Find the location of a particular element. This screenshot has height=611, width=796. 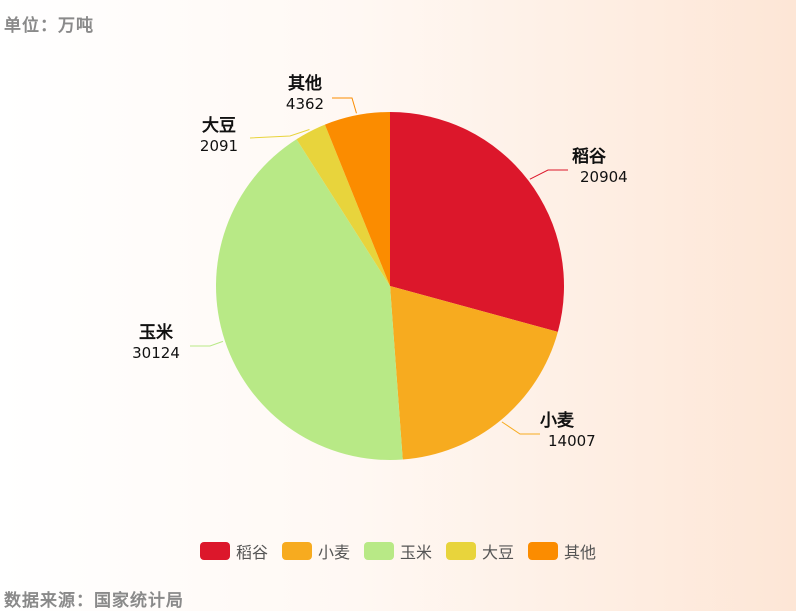

legend-item-0: 稻谷 is located at coordinates (233, 551).